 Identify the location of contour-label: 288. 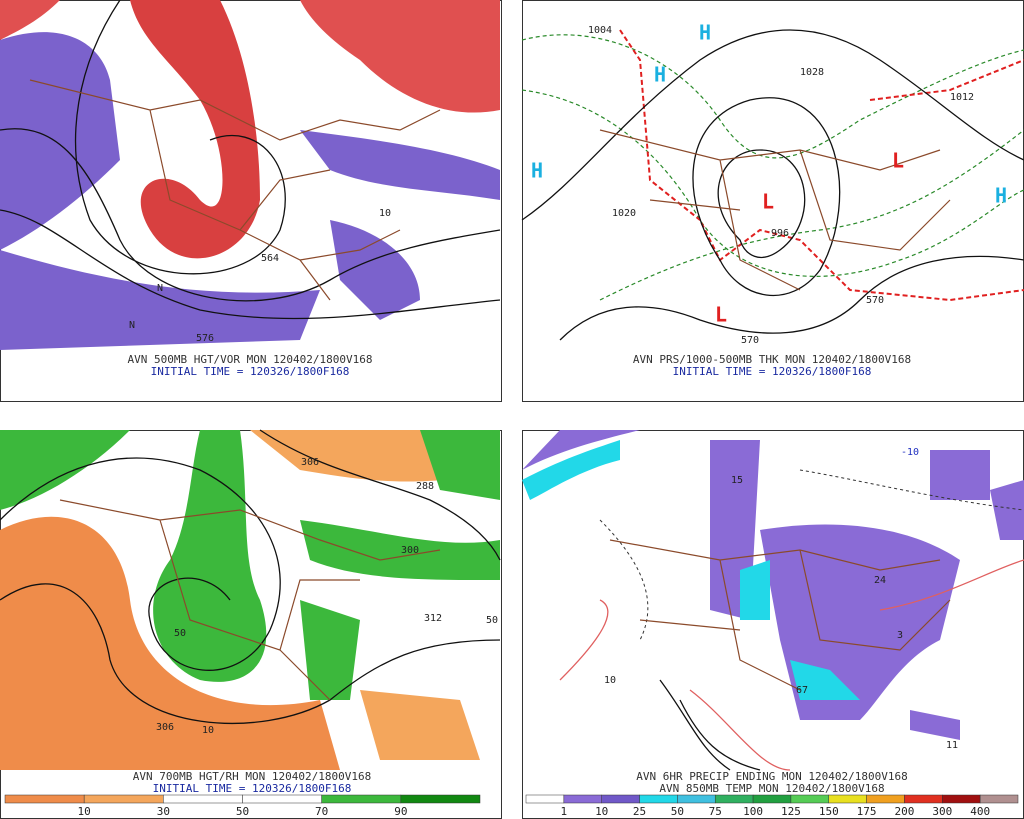
(425, 486).